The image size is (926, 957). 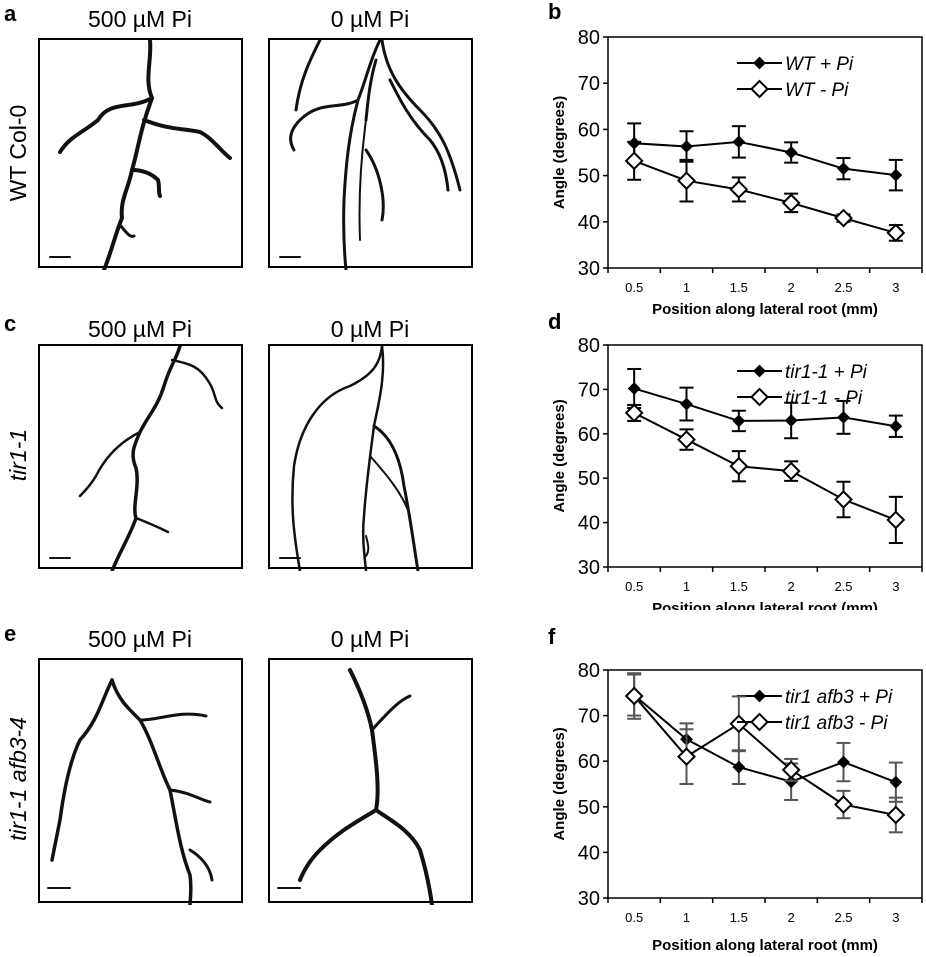 What do you see at coordinates (18, 455) in the screenshot?
I see `row-label-tir1: tir1-1` at bounding box center [18, 455].